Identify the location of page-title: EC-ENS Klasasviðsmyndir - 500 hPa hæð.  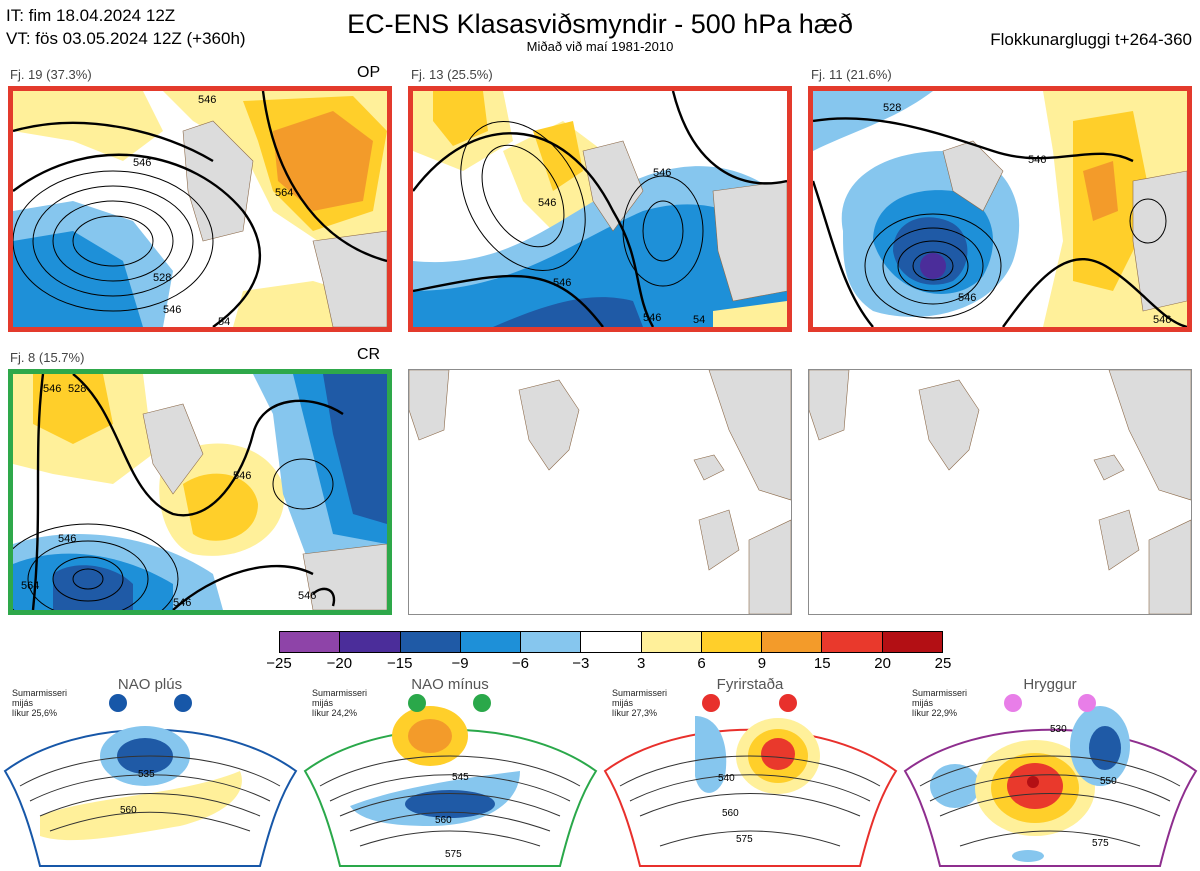
(600, 24).